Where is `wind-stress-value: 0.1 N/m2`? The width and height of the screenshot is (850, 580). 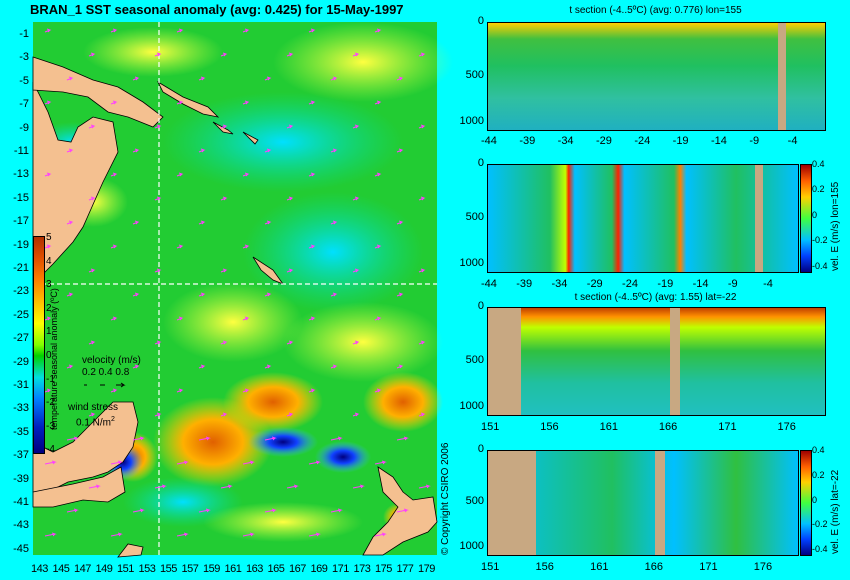 wind-stress-value: 0.1 N/m2 is located at coordinates (95, 422).